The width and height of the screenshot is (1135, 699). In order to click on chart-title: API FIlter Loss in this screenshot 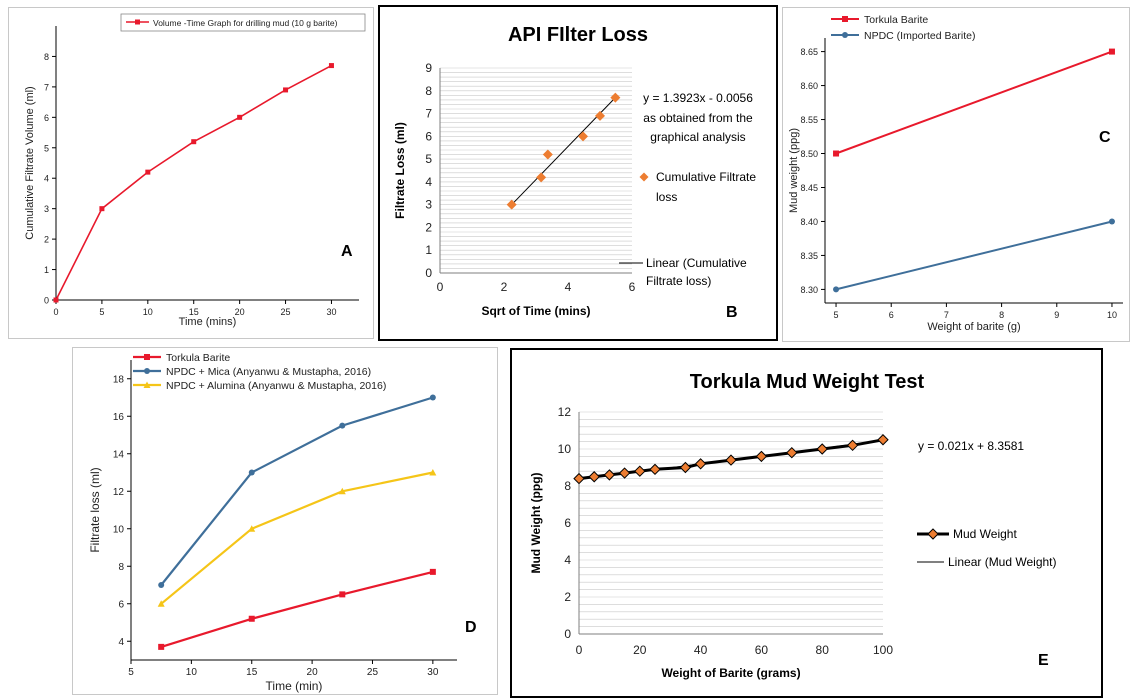, I will do `click(578, 35)`.